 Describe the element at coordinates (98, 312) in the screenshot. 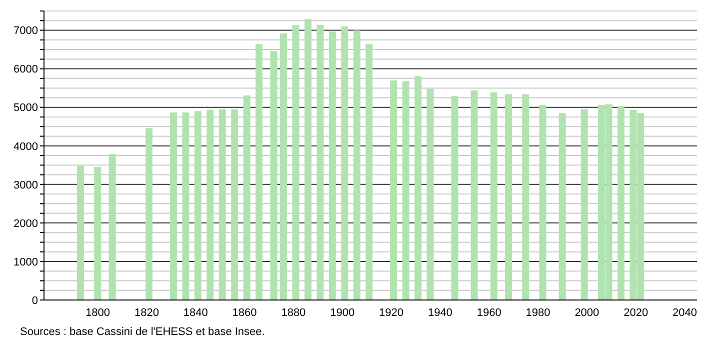

I see `x-tick-label: 1800` at that location.